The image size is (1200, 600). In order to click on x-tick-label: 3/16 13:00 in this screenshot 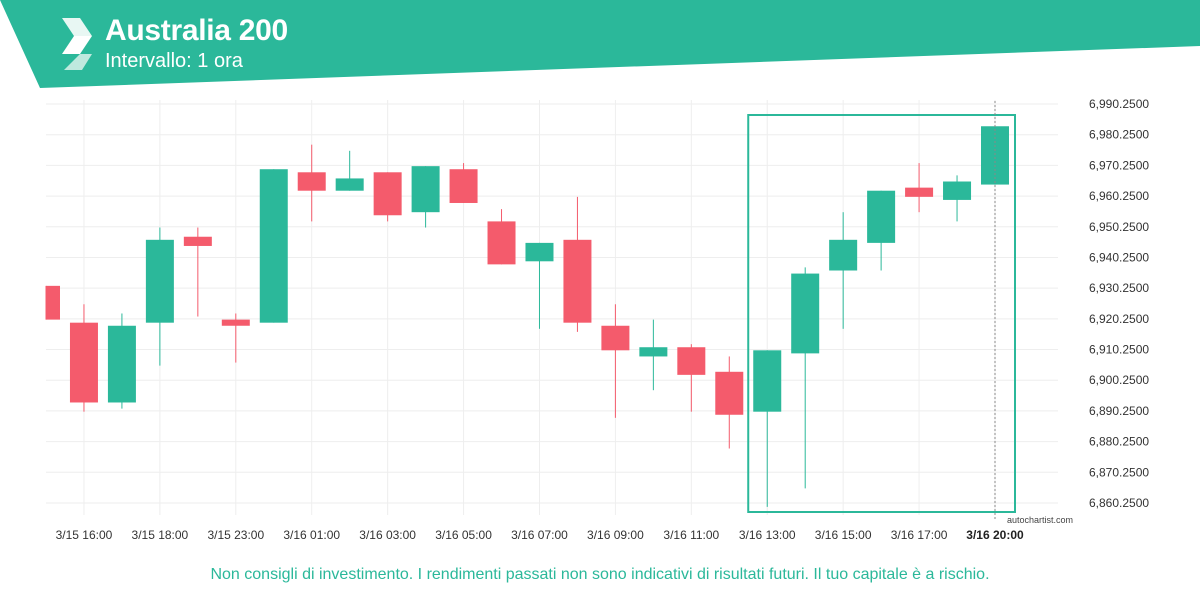, I will do `click(767, 535)`.